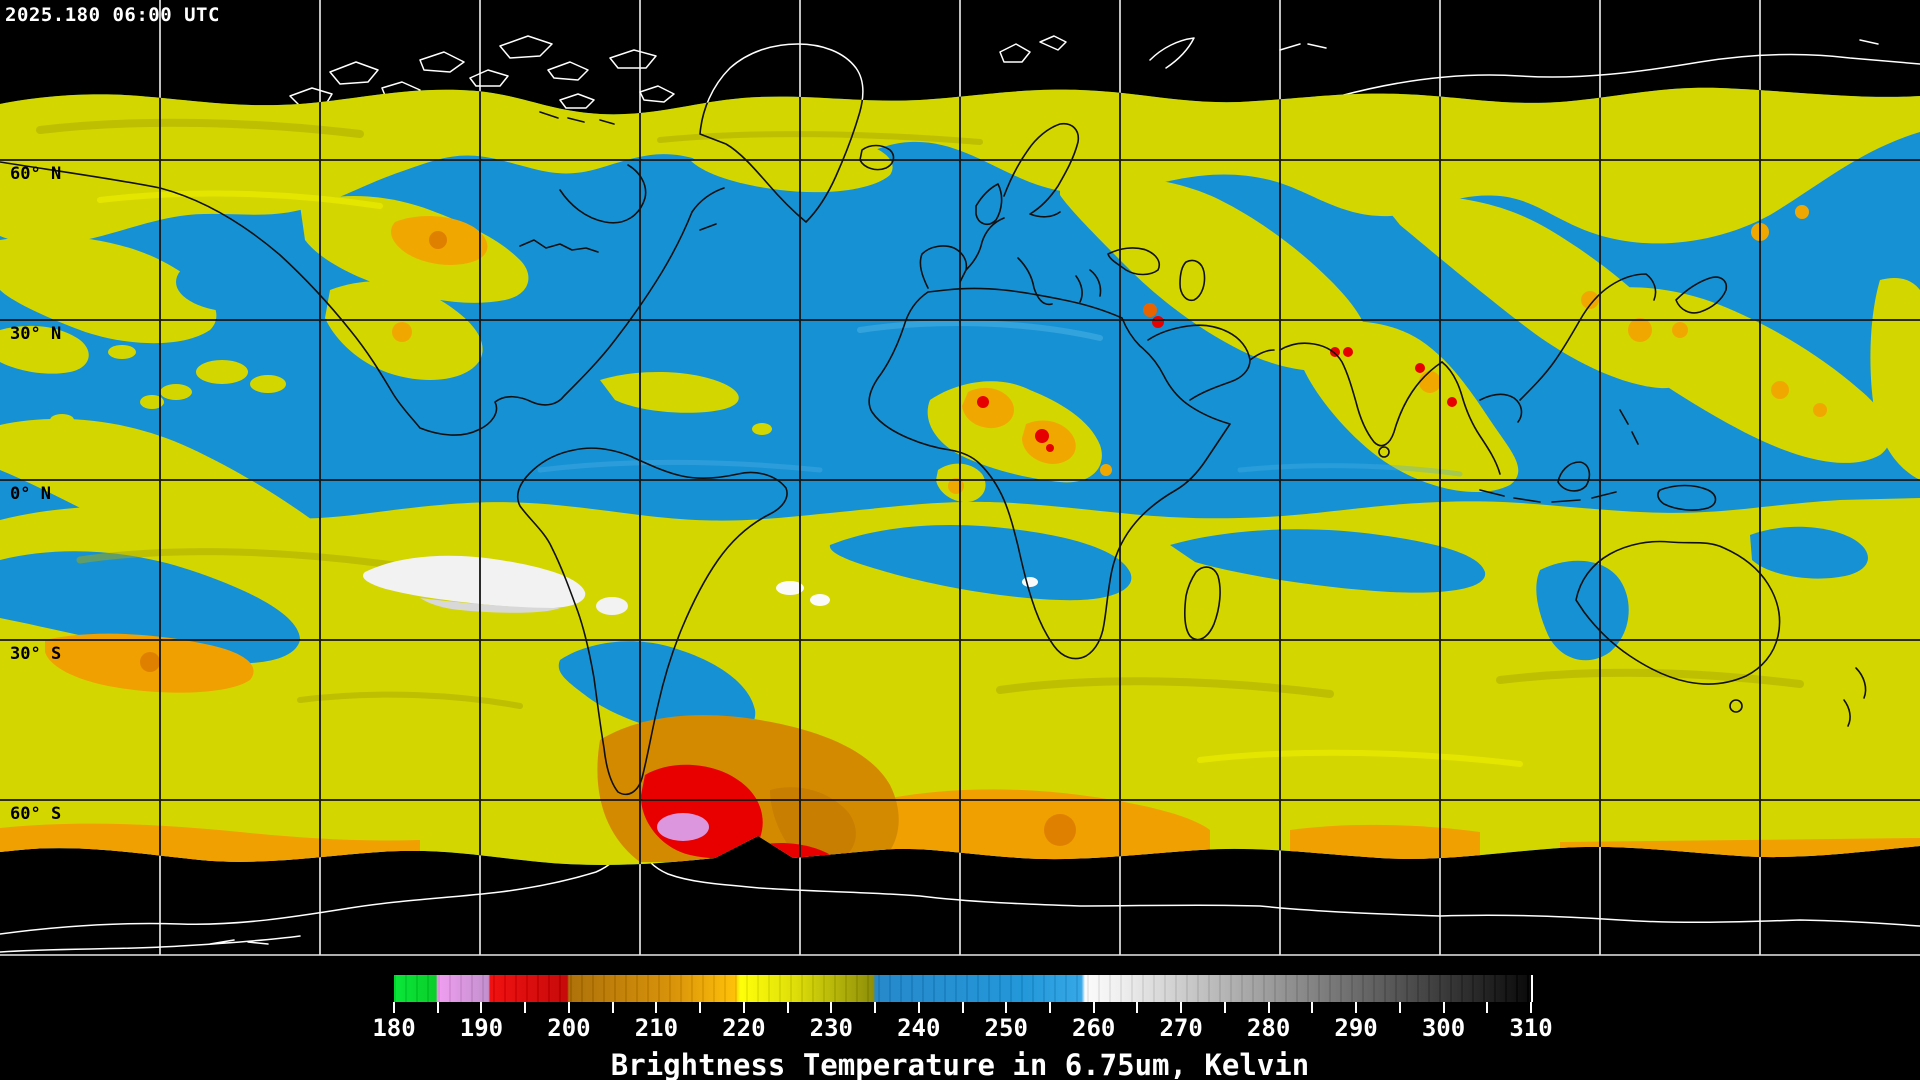 This screenshot has height=1080, width=1920. Describe the element at coordinates (36, 814) in the screenshot. I see `latitude-label: 60° S` at that location.